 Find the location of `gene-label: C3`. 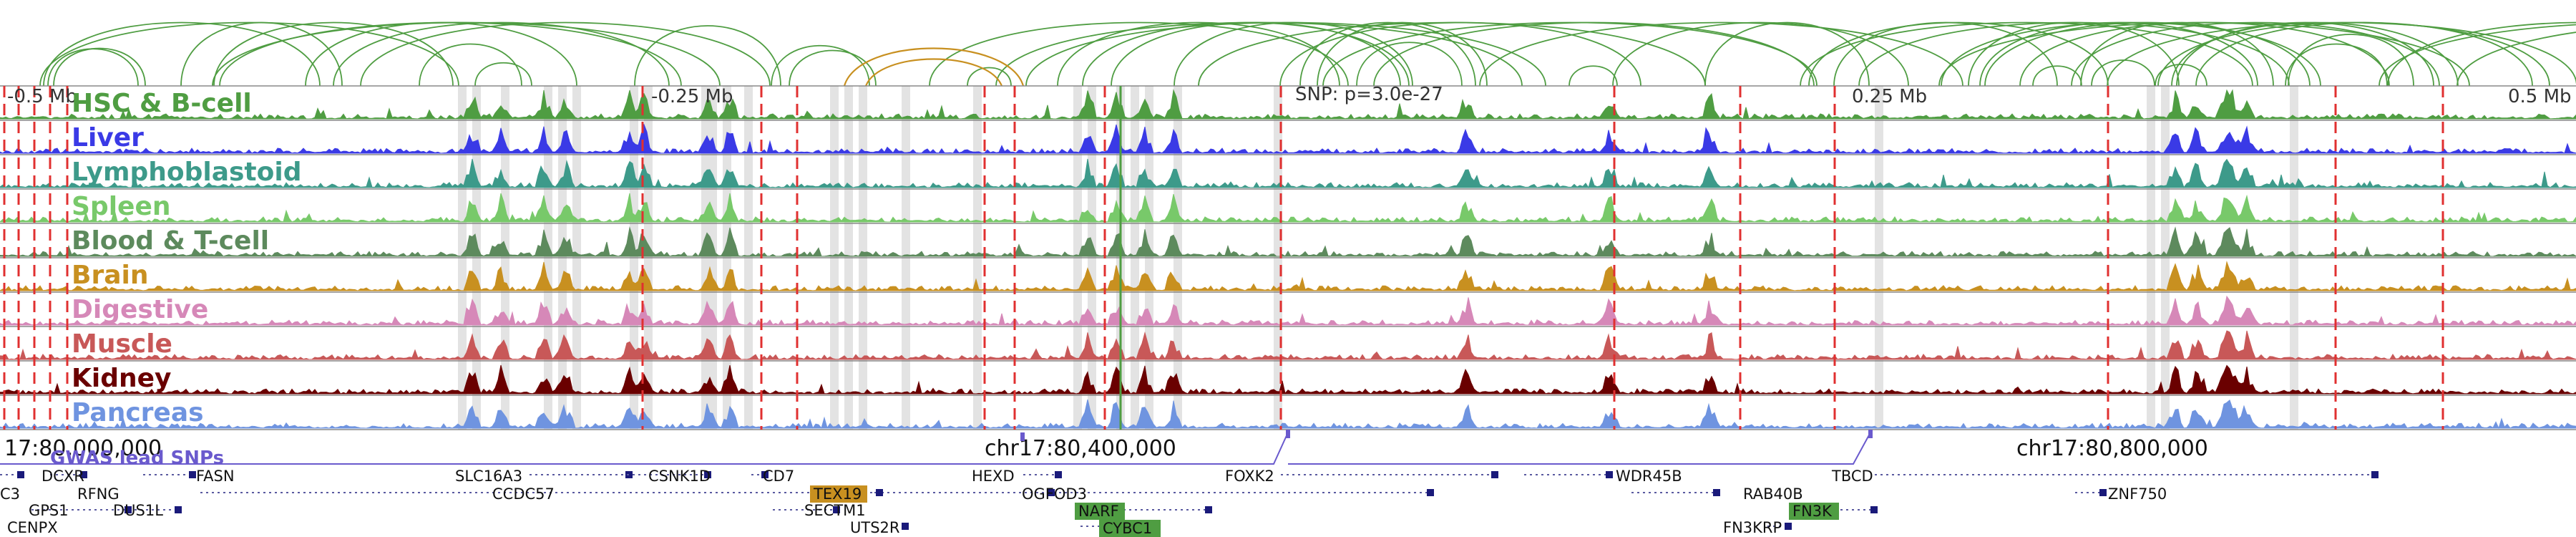

gene-label: C3 is located at coordinates (10, 494).